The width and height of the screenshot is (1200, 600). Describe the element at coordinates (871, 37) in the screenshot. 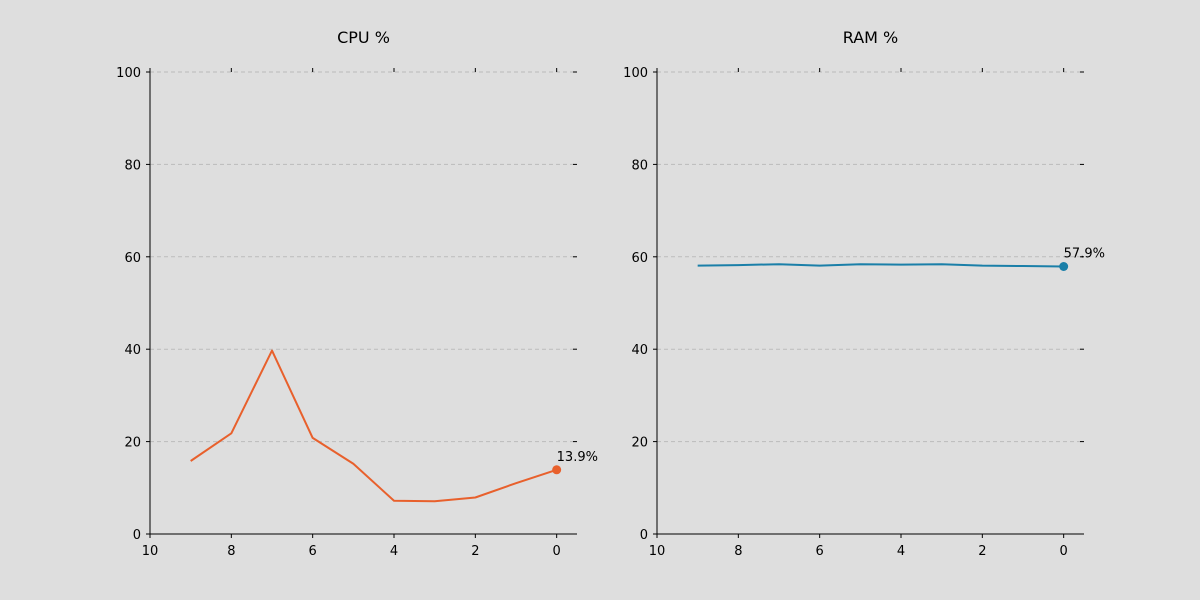

I see `ram-chart-title: RAM %` at that location.